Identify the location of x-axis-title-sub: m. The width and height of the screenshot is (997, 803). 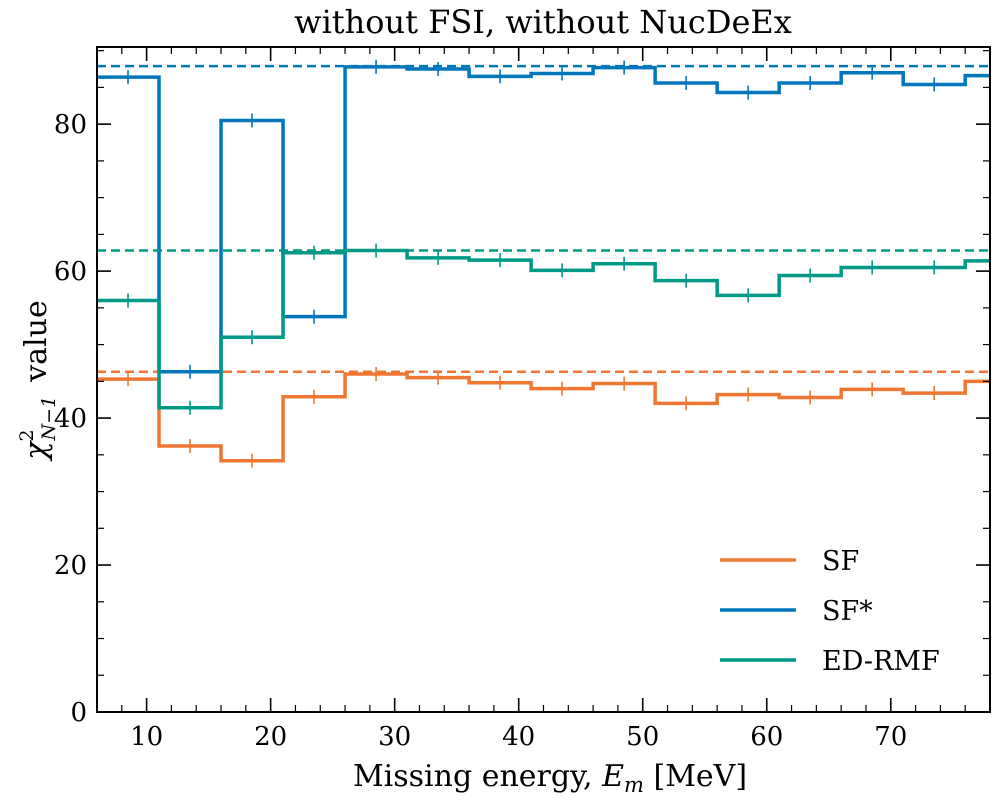
(634, 785).